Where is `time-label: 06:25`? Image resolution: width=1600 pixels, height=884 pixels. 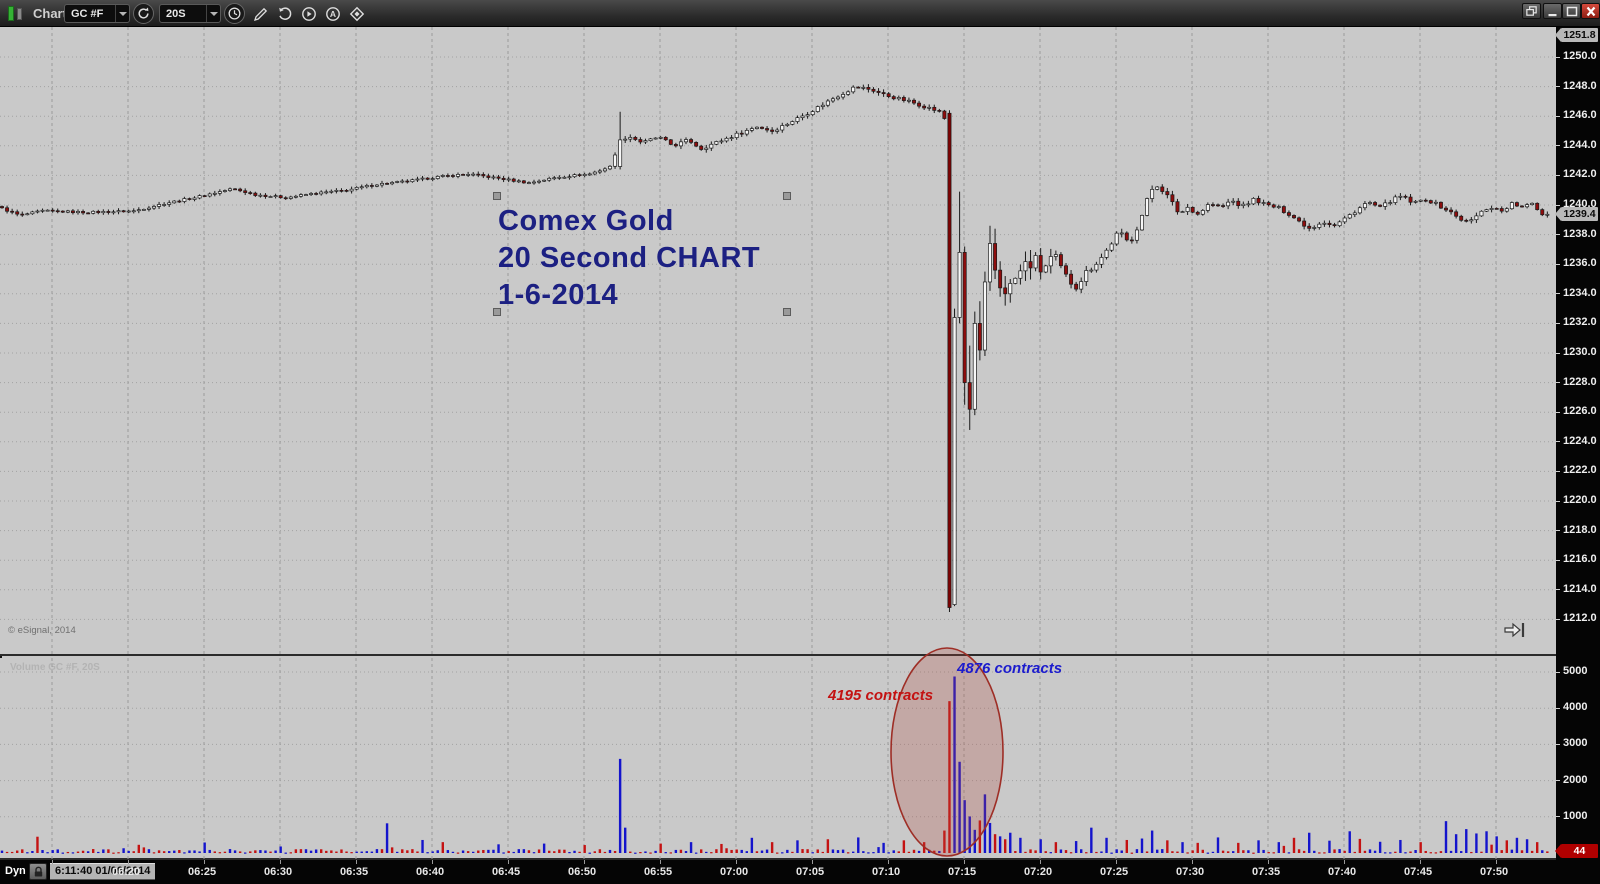
time-label: 06:25 is located at coordinates (202, 872).